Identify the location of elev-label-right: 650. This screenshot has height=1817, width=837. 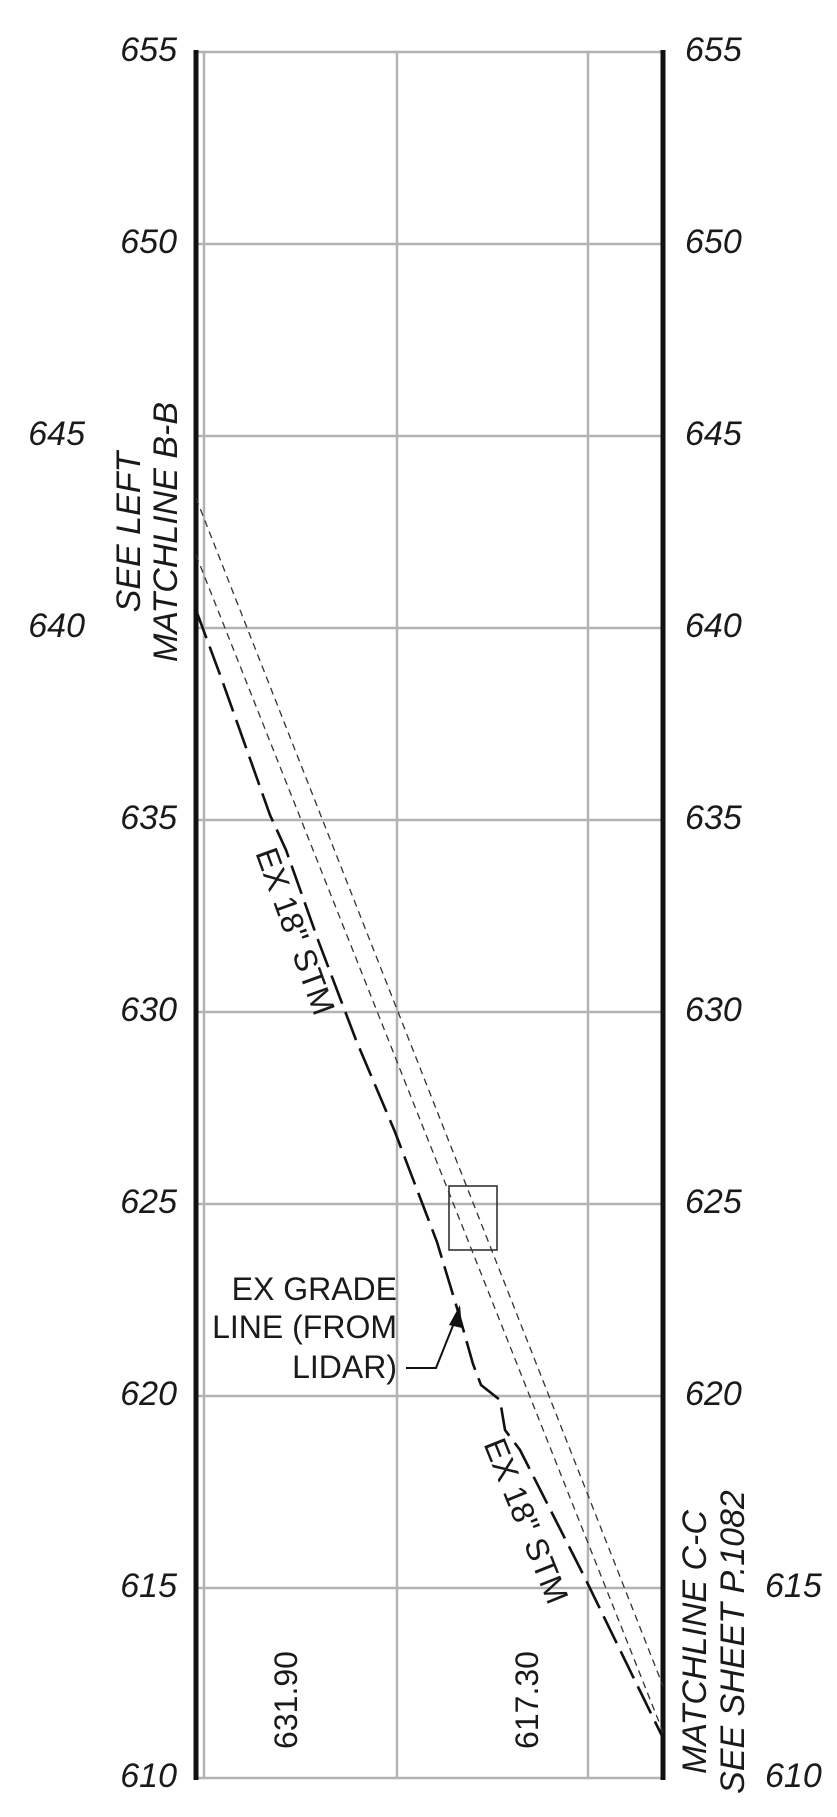
(713, 242).